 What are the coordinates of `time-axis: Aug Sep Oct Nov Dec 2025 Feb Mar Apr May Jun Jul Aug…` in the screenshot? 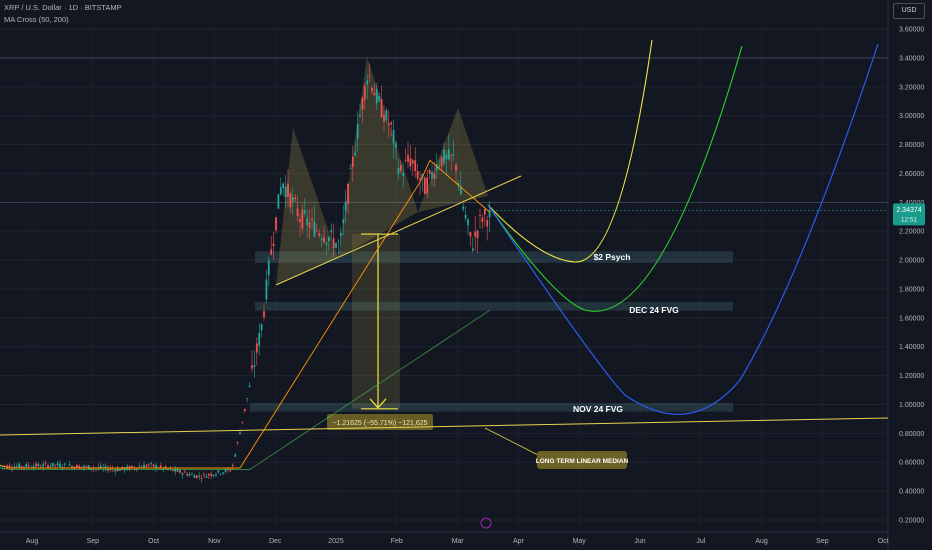 It's located at (457, 531).